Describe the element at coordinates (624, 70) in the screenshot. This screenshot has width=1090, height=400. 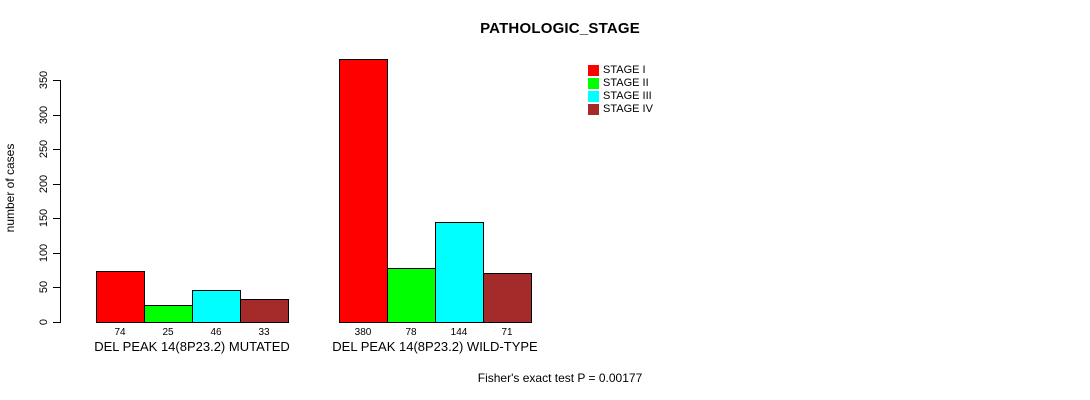
I see `legend-label: STAGE I` at that location.